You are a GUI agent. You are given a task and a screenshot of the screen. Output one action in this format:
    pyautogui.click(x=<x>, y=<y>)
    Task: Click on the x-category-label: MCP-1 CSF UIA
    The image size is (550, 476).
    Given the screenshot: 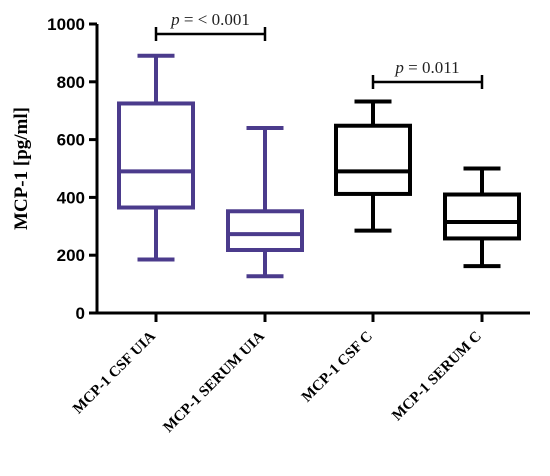 What is the action you would take?
    pyautogui.click(x=114, y=372)
    